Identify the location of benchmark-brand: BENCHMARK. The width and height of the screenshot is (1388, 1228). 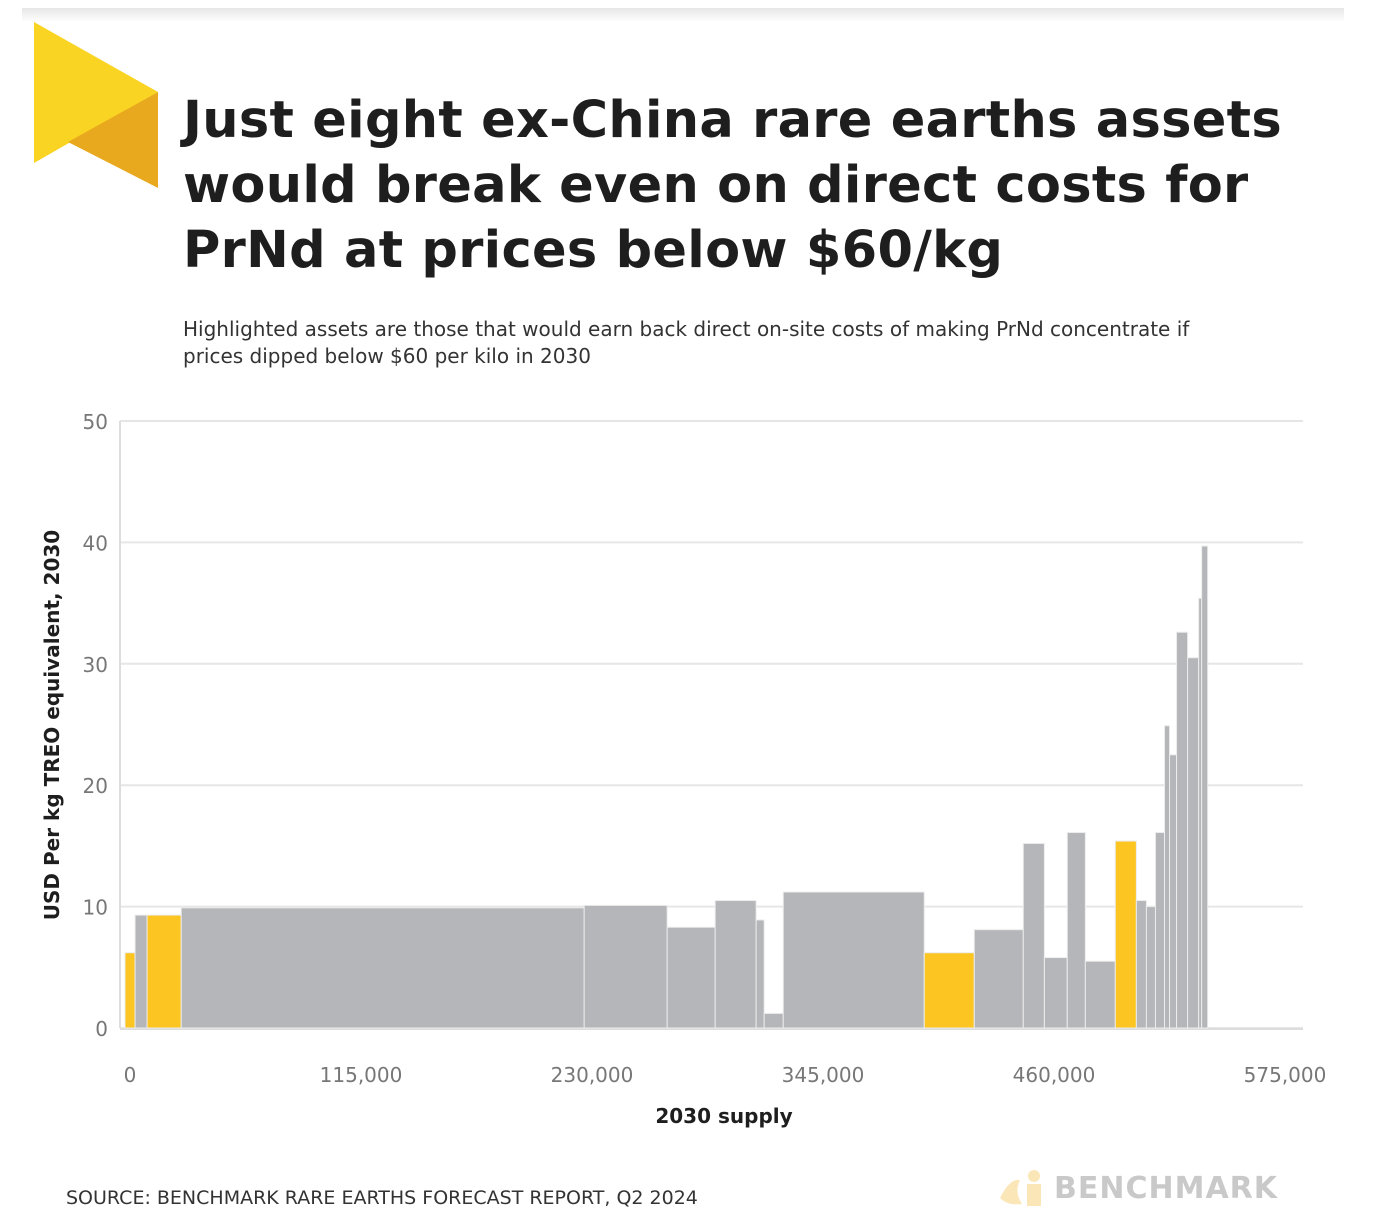
(1137, 1188).